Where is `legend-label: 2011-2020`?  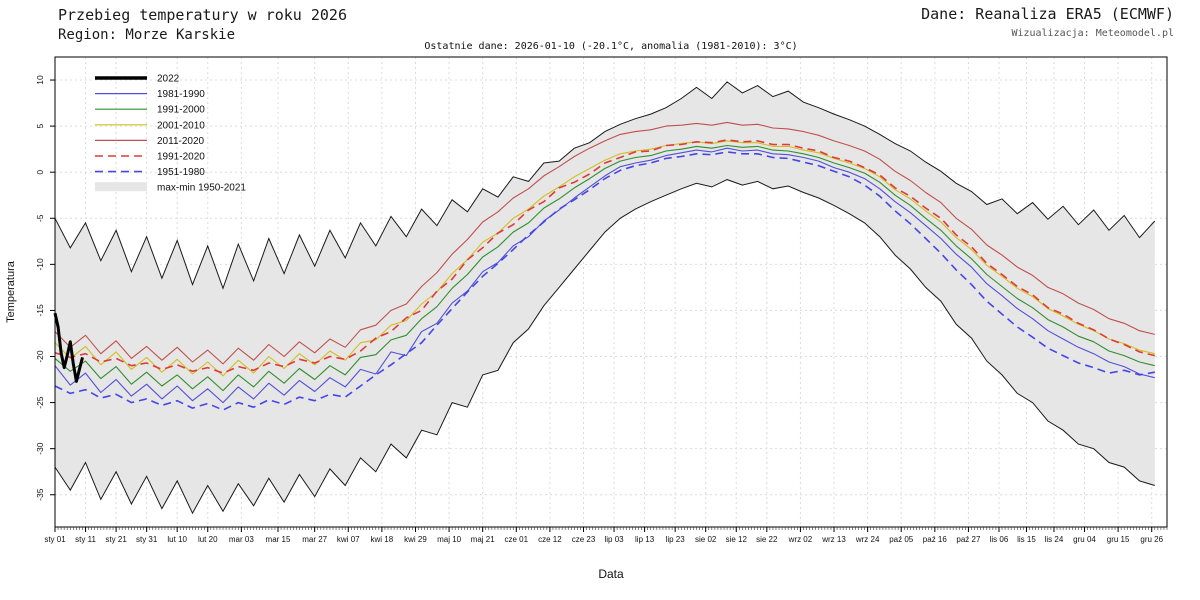
legend-label: 2011-2020 is located at coordinates (181, 141).